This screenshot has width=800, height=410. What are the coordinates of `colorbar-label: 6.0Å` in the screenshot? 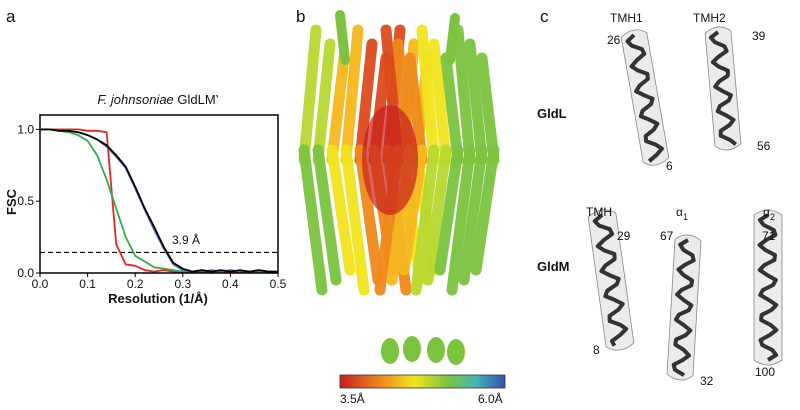 It's located at (490, 398).